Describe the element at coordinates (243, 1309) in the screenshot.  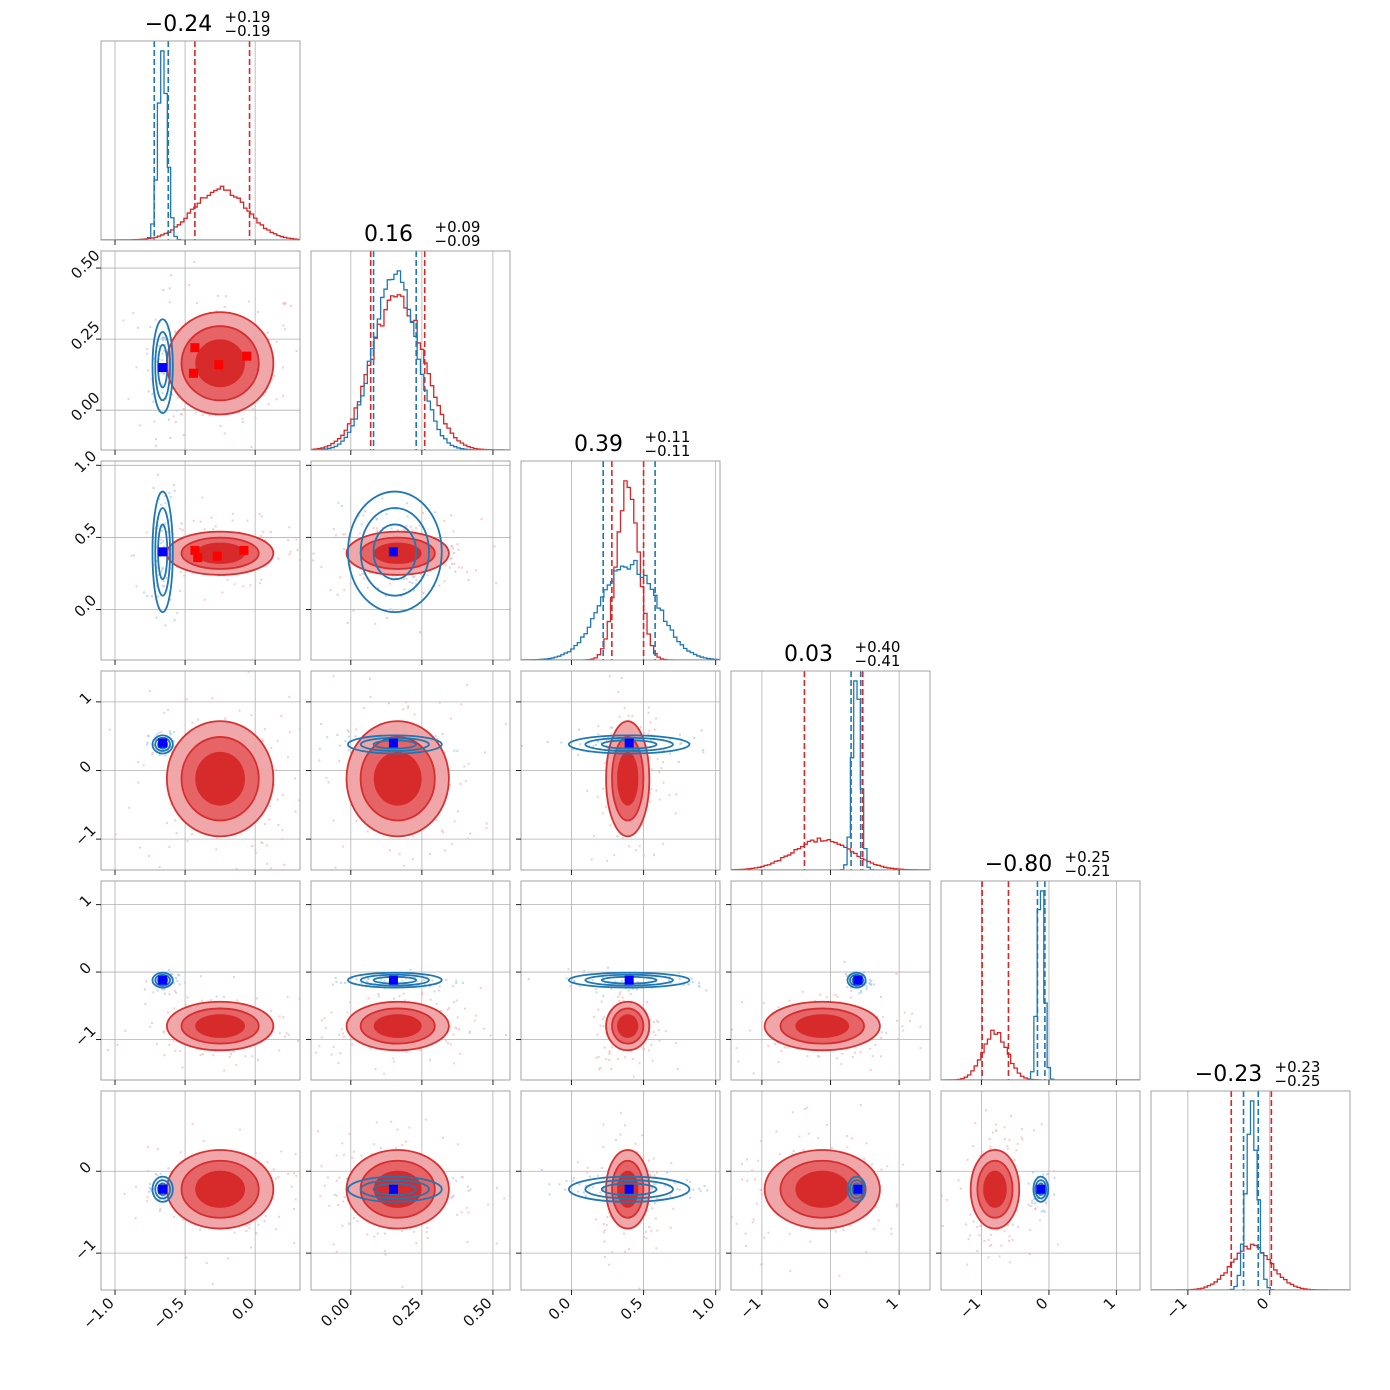
I see `x-tick-label-0-2: 0.0` at that location.